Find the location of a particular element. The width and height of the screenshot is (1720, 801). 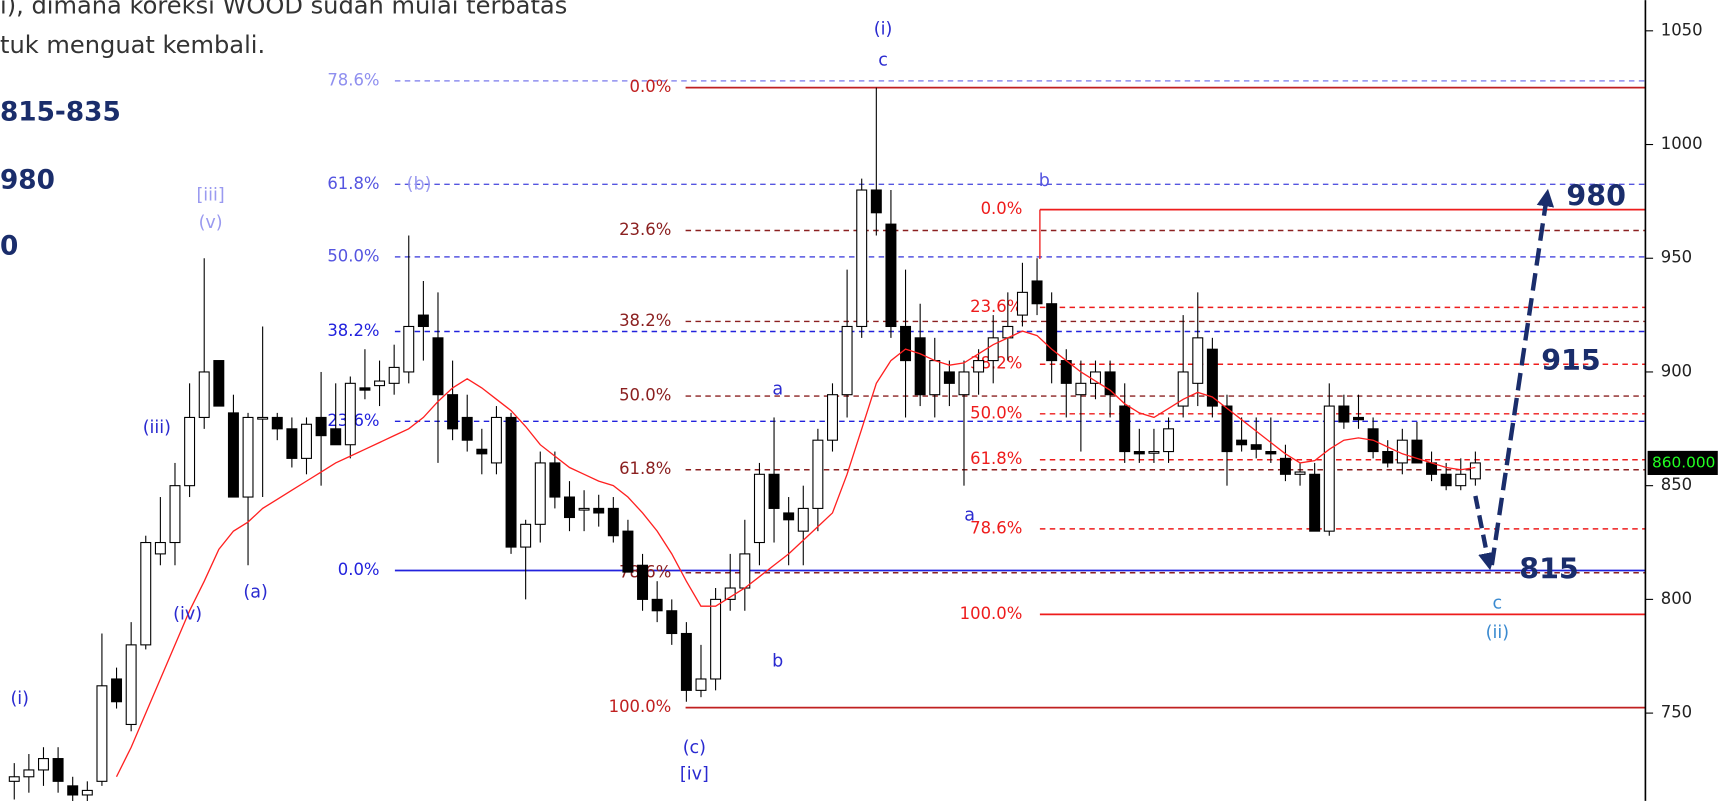

y-tick-label: 750 is located at coordinates (1676, 712).